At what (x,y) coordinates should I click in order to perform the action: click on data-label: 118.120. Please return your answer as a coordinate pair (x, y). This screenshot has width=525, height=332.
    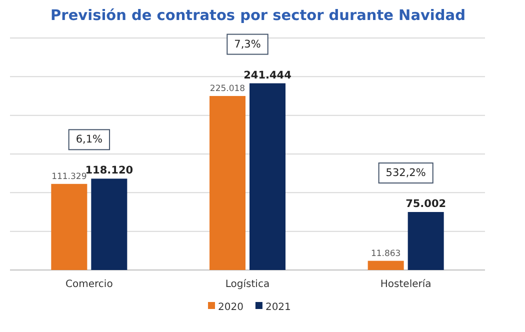
    Looking at the image, I should click on (109, 170).